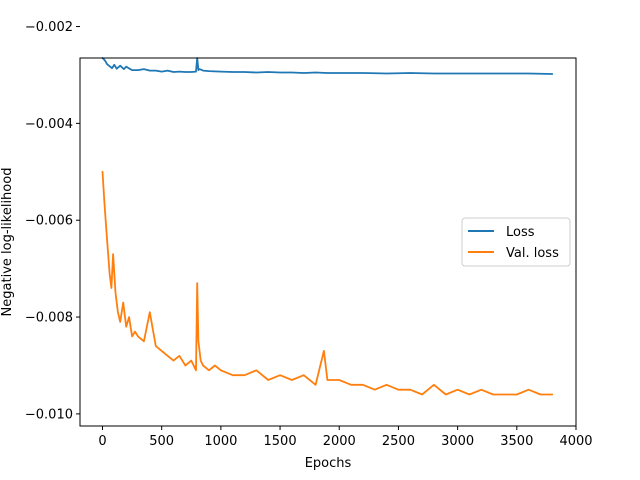  What do you see at coordinates (520, 232) in the screenshot?
I see `legend-label: Loss` at bounding box center [520, 232].